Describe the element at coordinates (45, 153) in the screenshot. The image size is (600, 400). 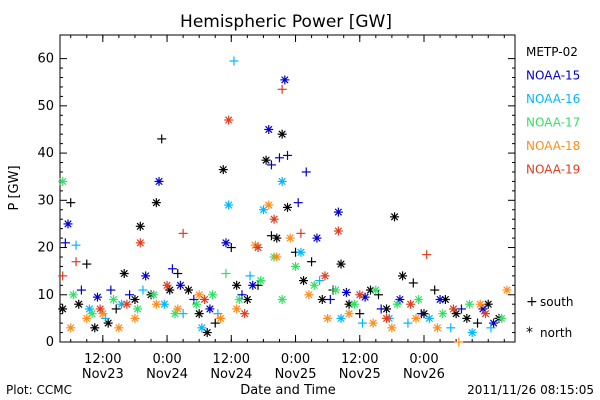
I see `y-tick-label: 40` at that location.